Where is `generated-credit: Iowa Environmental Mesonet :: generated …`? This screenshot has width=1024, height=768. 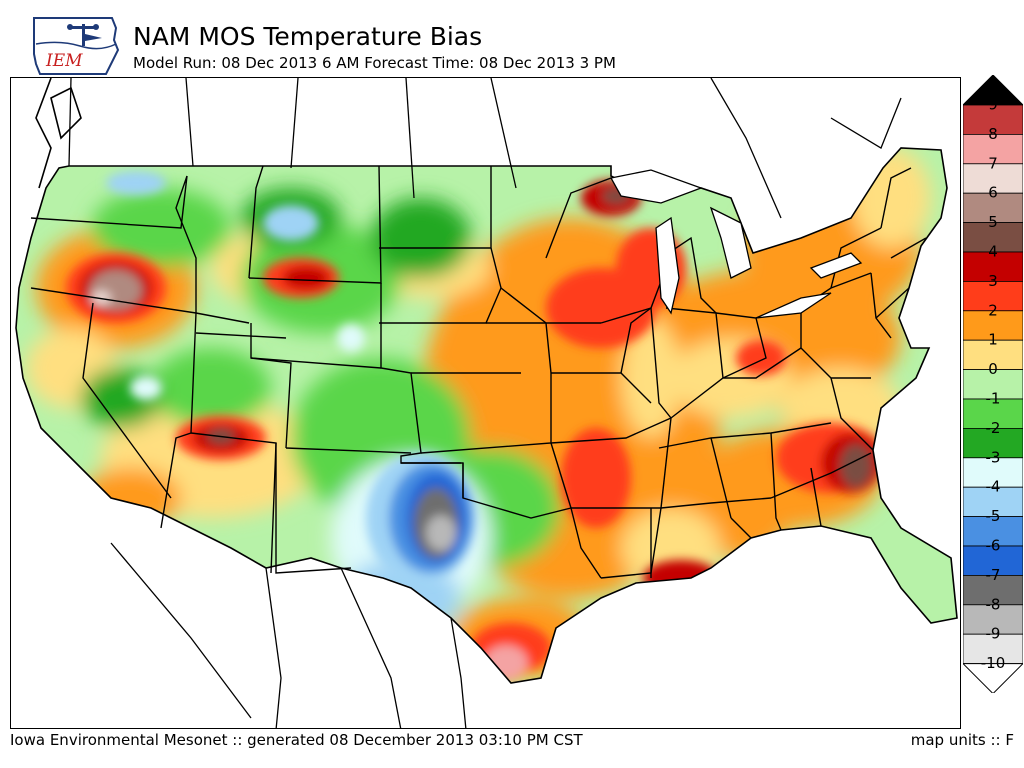
generated-credit: Iowa Environmental Mesonet :: generated … is located at coordinates (296, 740).